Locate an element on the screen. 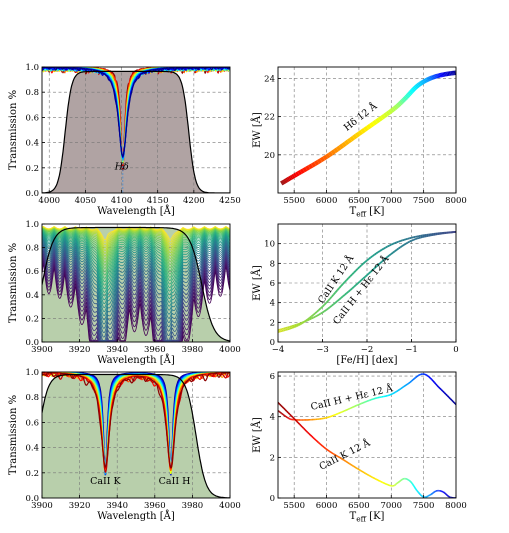 This screenshot has height=533, width=509. plot-area is located at coordinates (136, 283).